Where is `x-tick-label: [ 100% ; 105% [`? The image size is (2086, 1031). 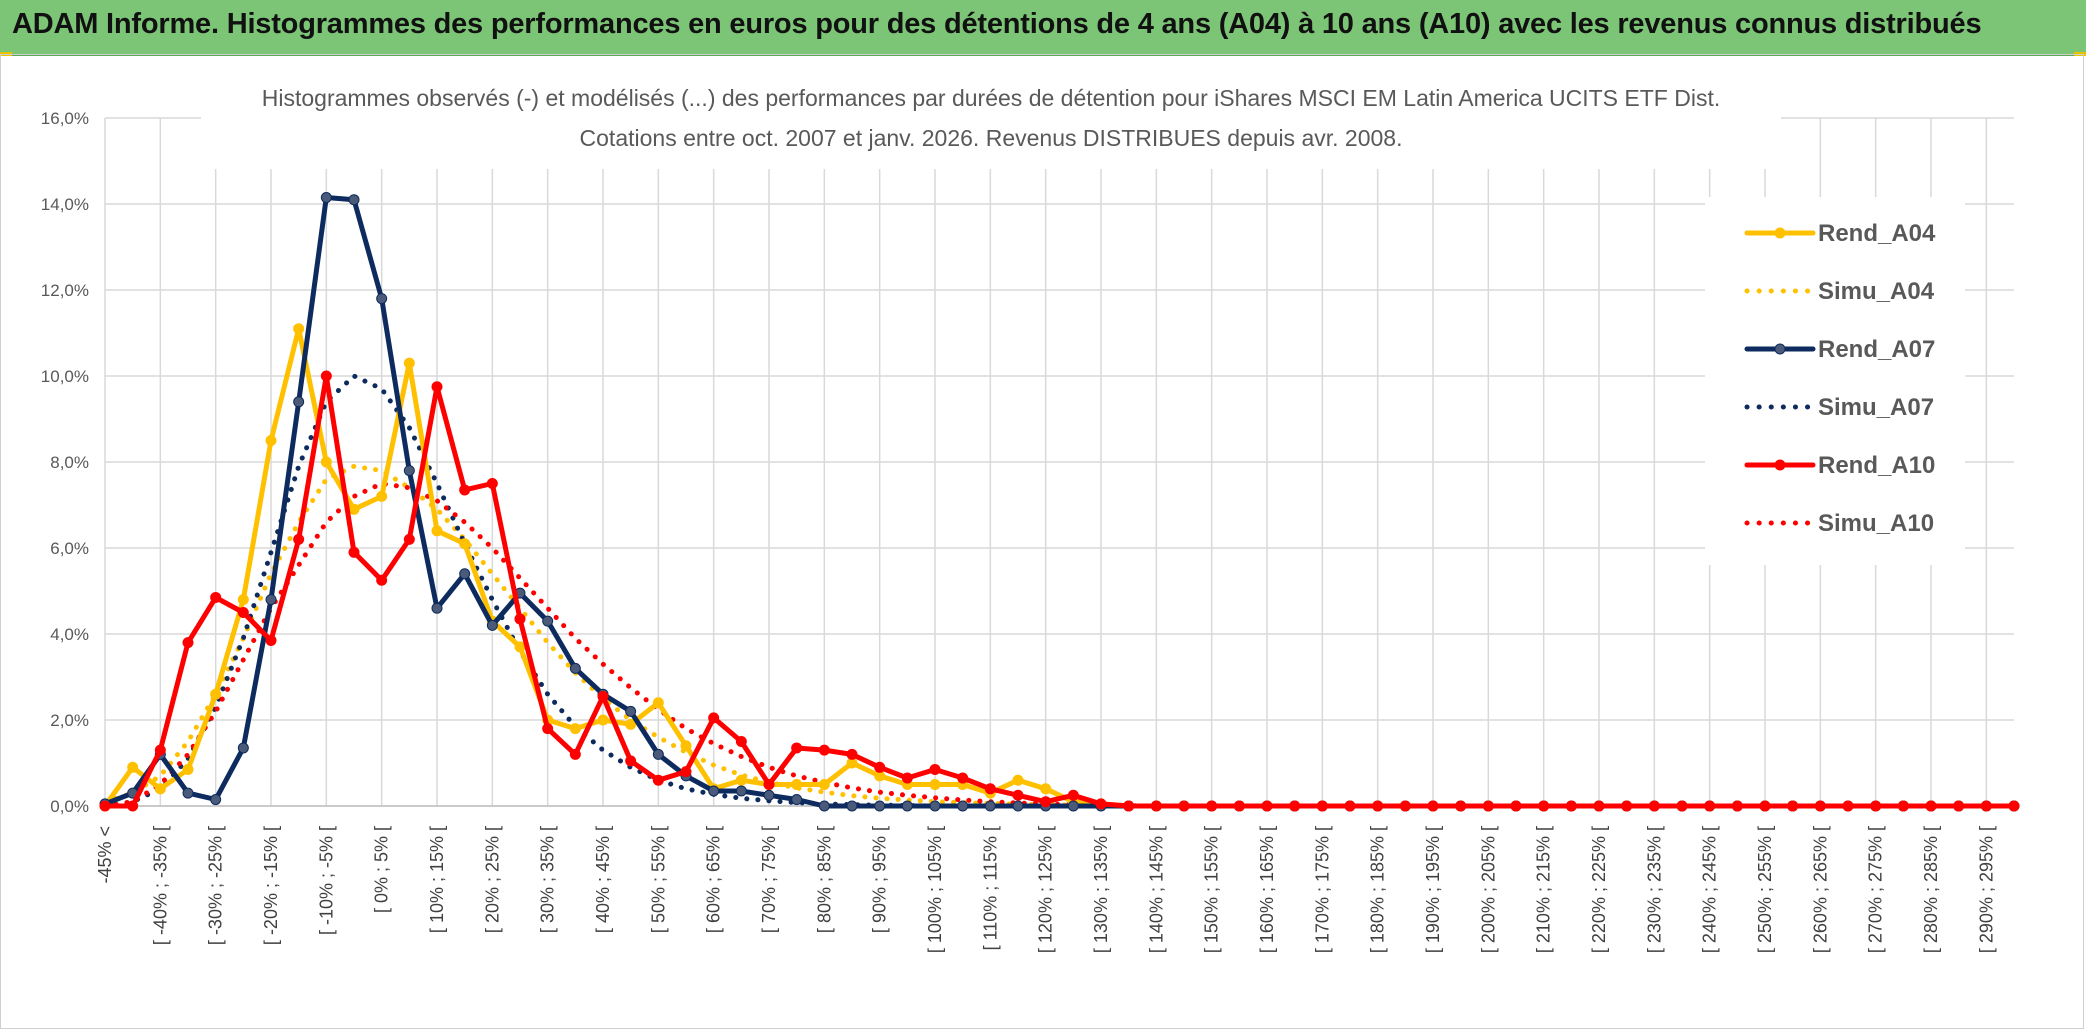
x-tick-label: [ 100% ; 105% [ is located at coordinates (935, 889).